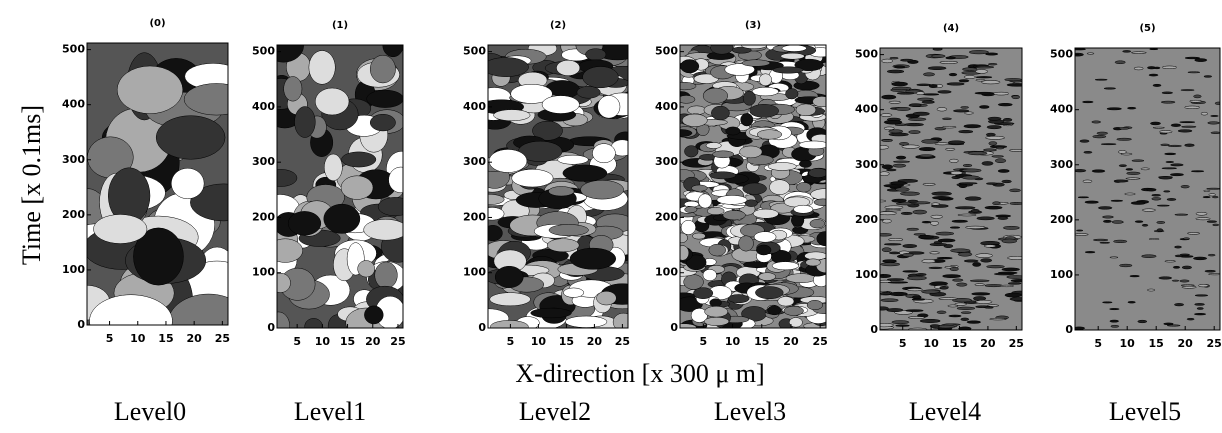 This screenshot has width=1222, height=433. Describe the element at coordinates (1061, 164) in the screenshot. I see `y-tick-label: 300` at that location.